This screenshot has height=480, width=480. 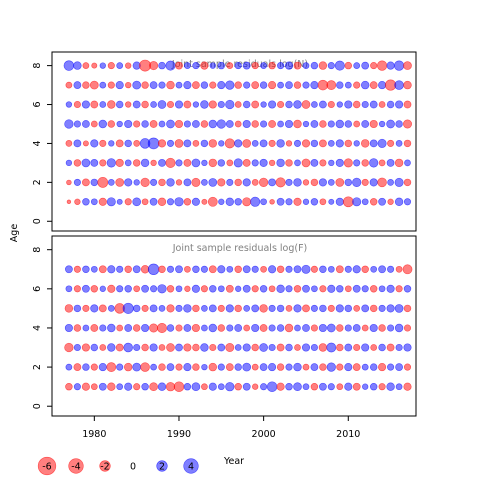 I want to click on bubble-age-4-year-1989, so click(x=170, y=143).